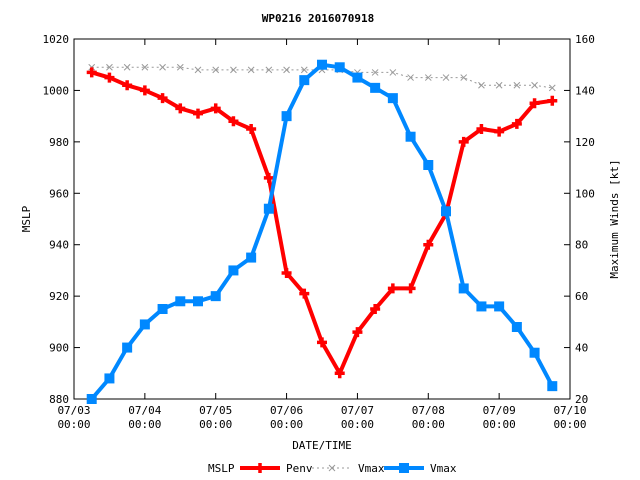 This screenshot has width=640, height=480. I want to click on y-left-tick-label: 960, so click(59, 193).